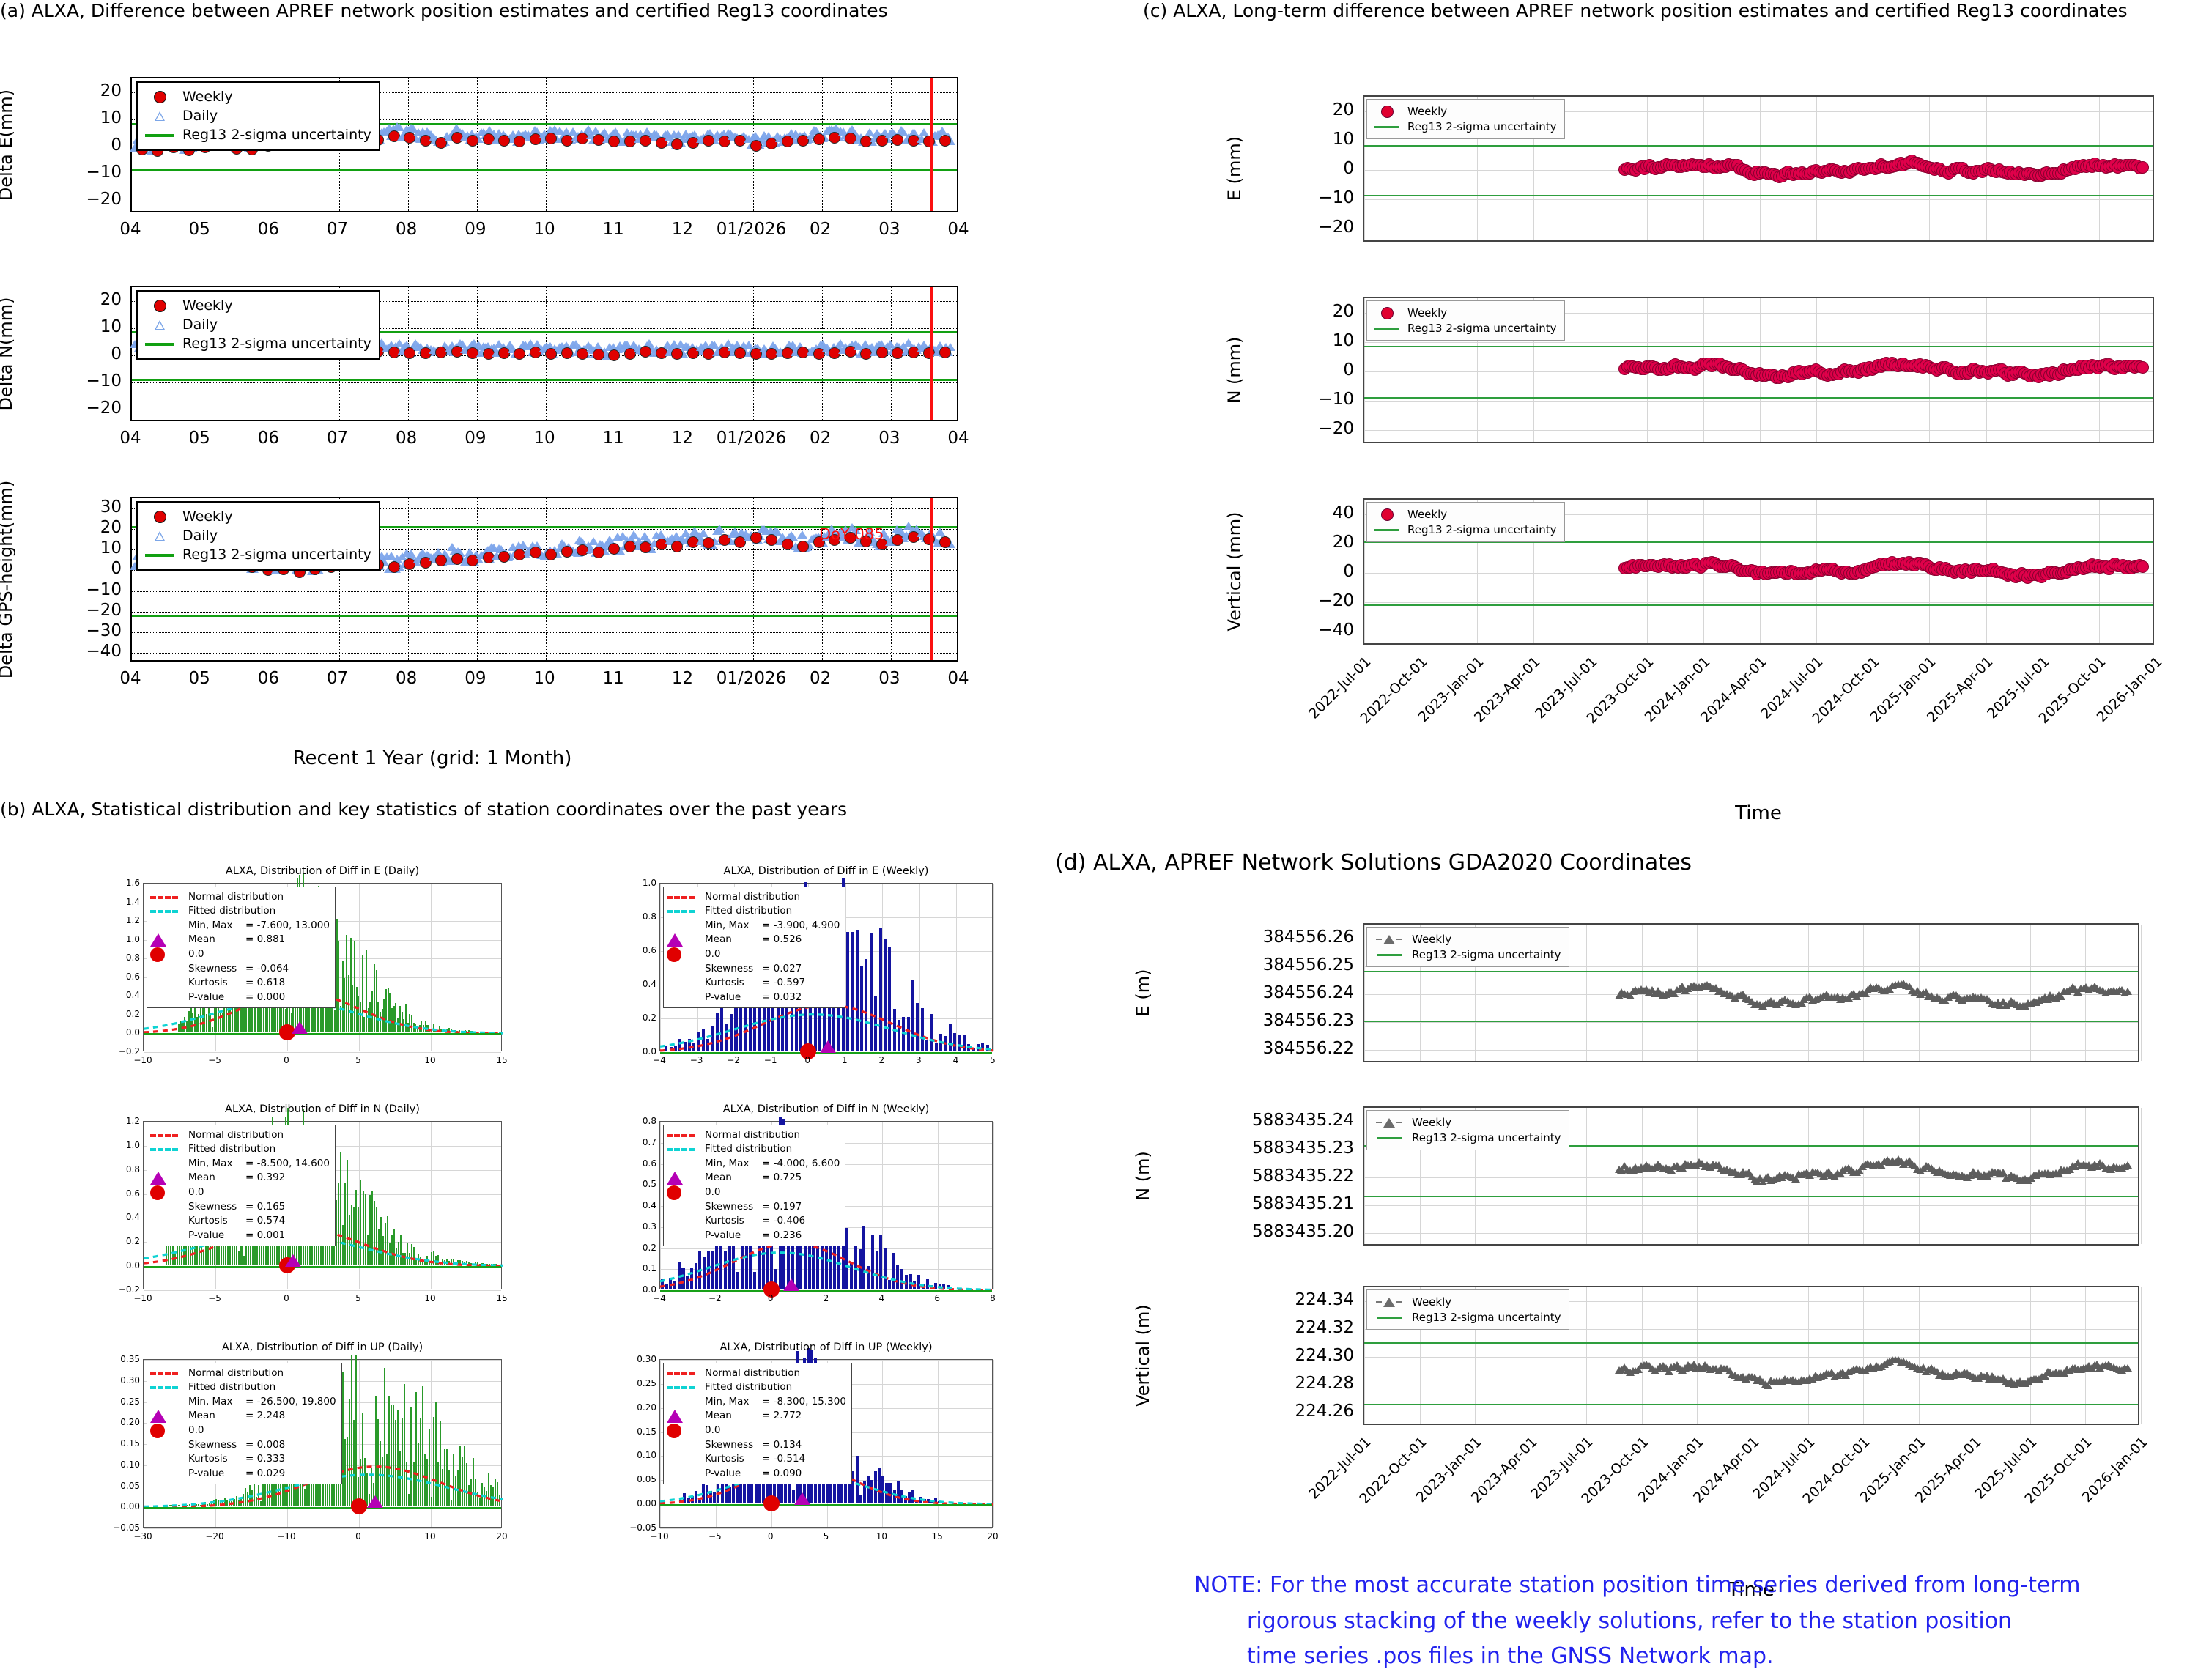  What do you see at coordinates (164, 1135) in the screenshot?
I see `normal-dist-icon` at bounding box center [164, 1135].